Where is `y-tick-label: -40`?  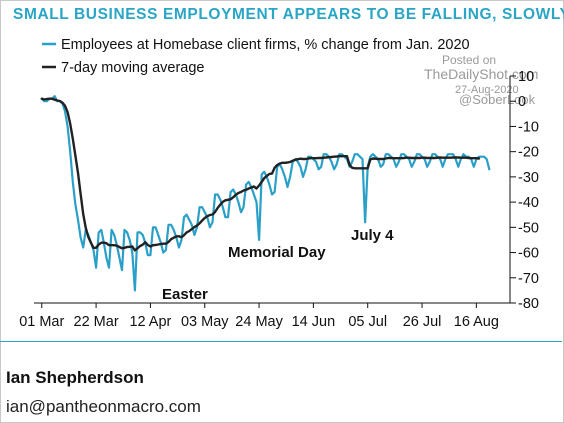
y-tick-label: -40 is located at coordinates (528, 203).